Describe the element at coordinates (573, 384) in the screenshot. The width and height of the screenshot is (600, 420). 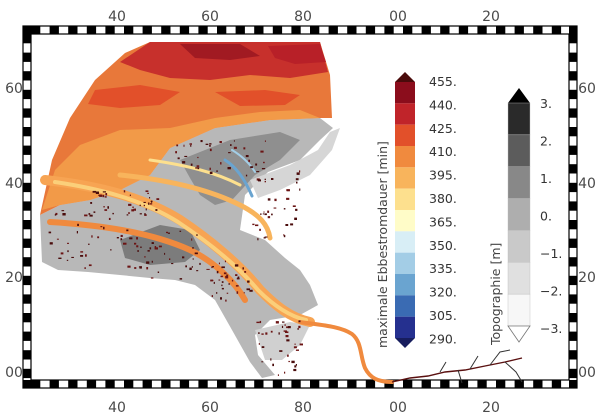
I see `frame-corner` at that location.